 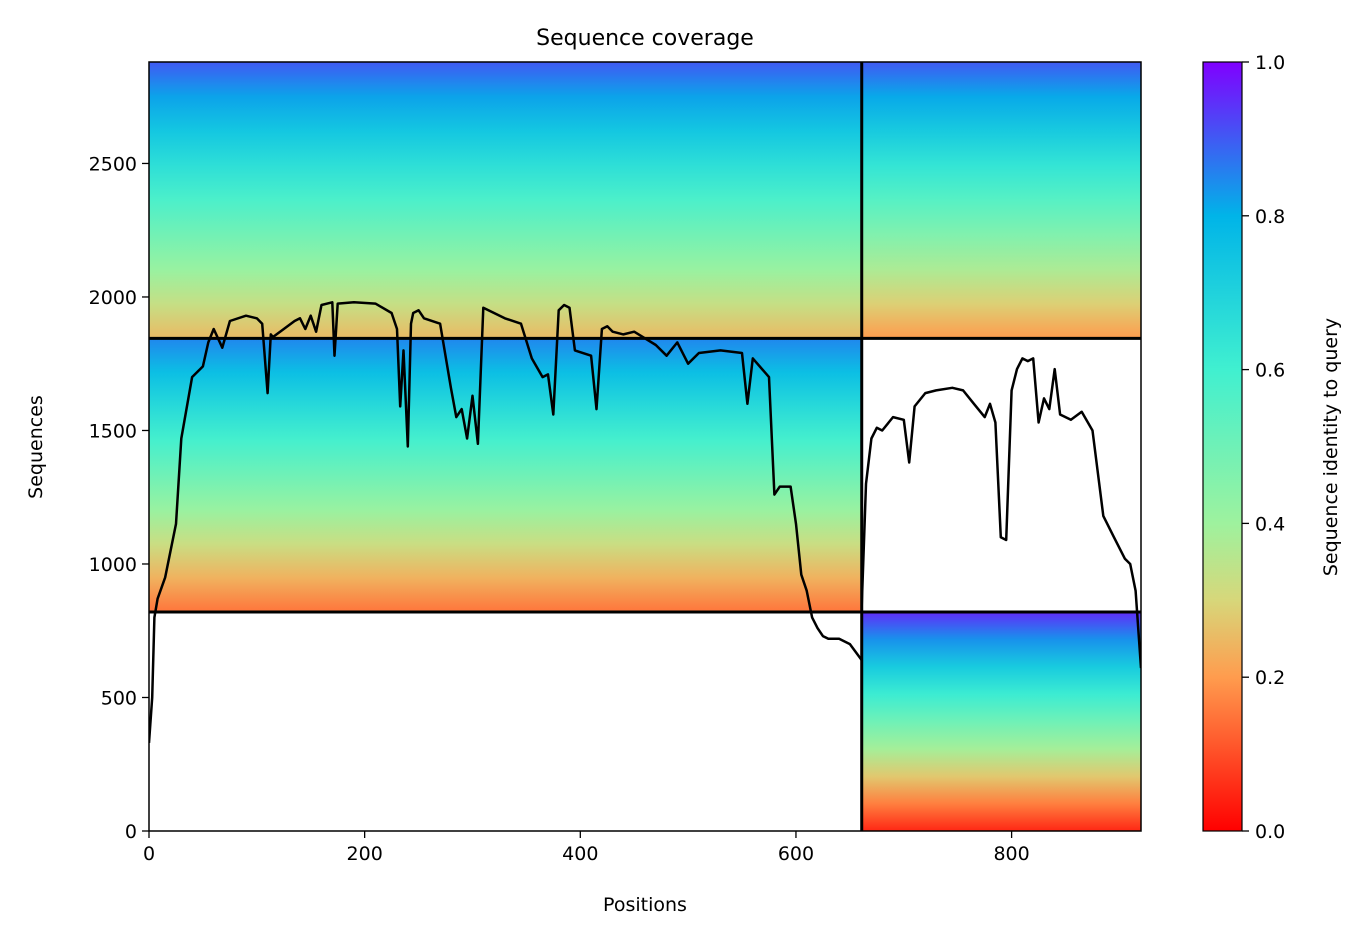 I want to click on colorbar, so click(x=1222, y=446).